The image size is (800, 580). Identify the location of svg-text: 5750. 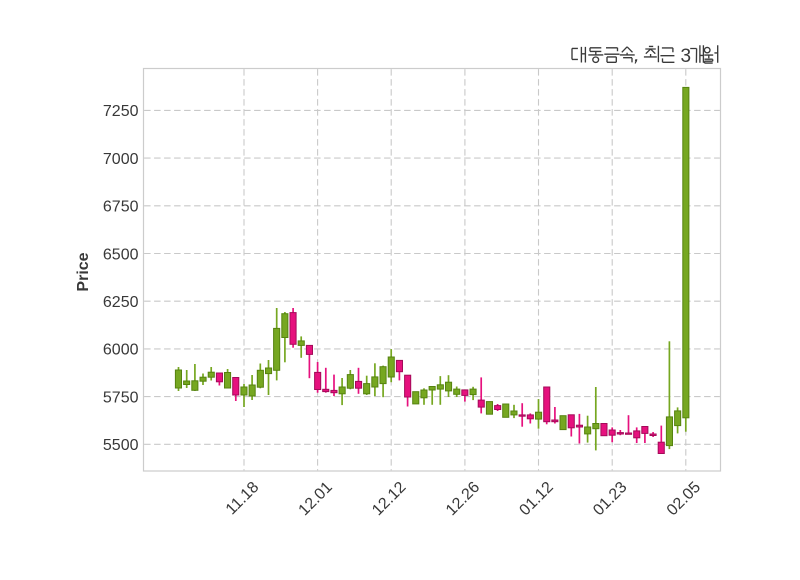
(121, 397).